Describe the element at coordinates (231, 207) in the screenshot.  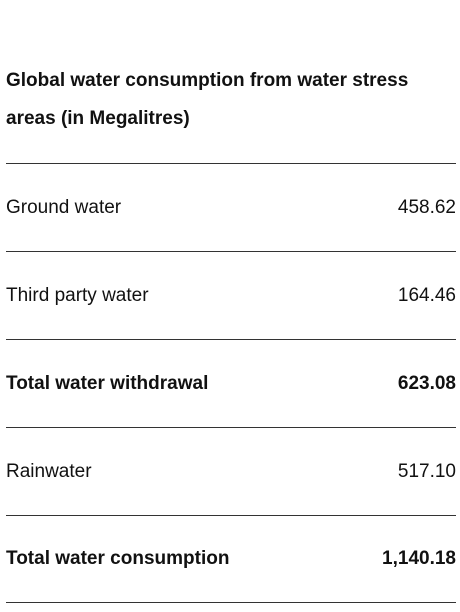
I see `table-row-ground-water: Ground water 458.62` at that location.